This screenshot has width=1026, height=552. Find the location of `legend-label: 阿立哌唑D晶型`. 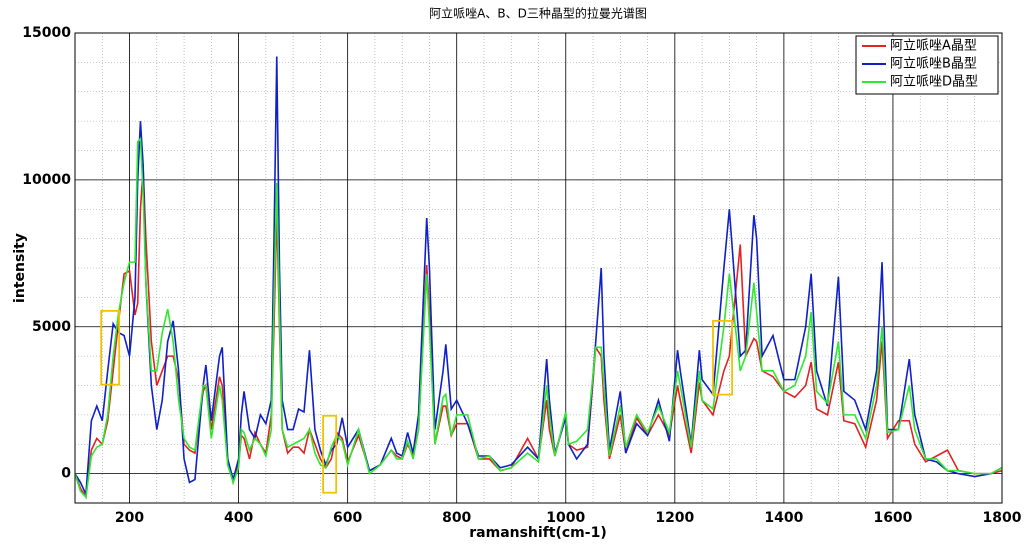

legend-label: 阿立哌唑D晶型 is located at coordinates (934, 82).